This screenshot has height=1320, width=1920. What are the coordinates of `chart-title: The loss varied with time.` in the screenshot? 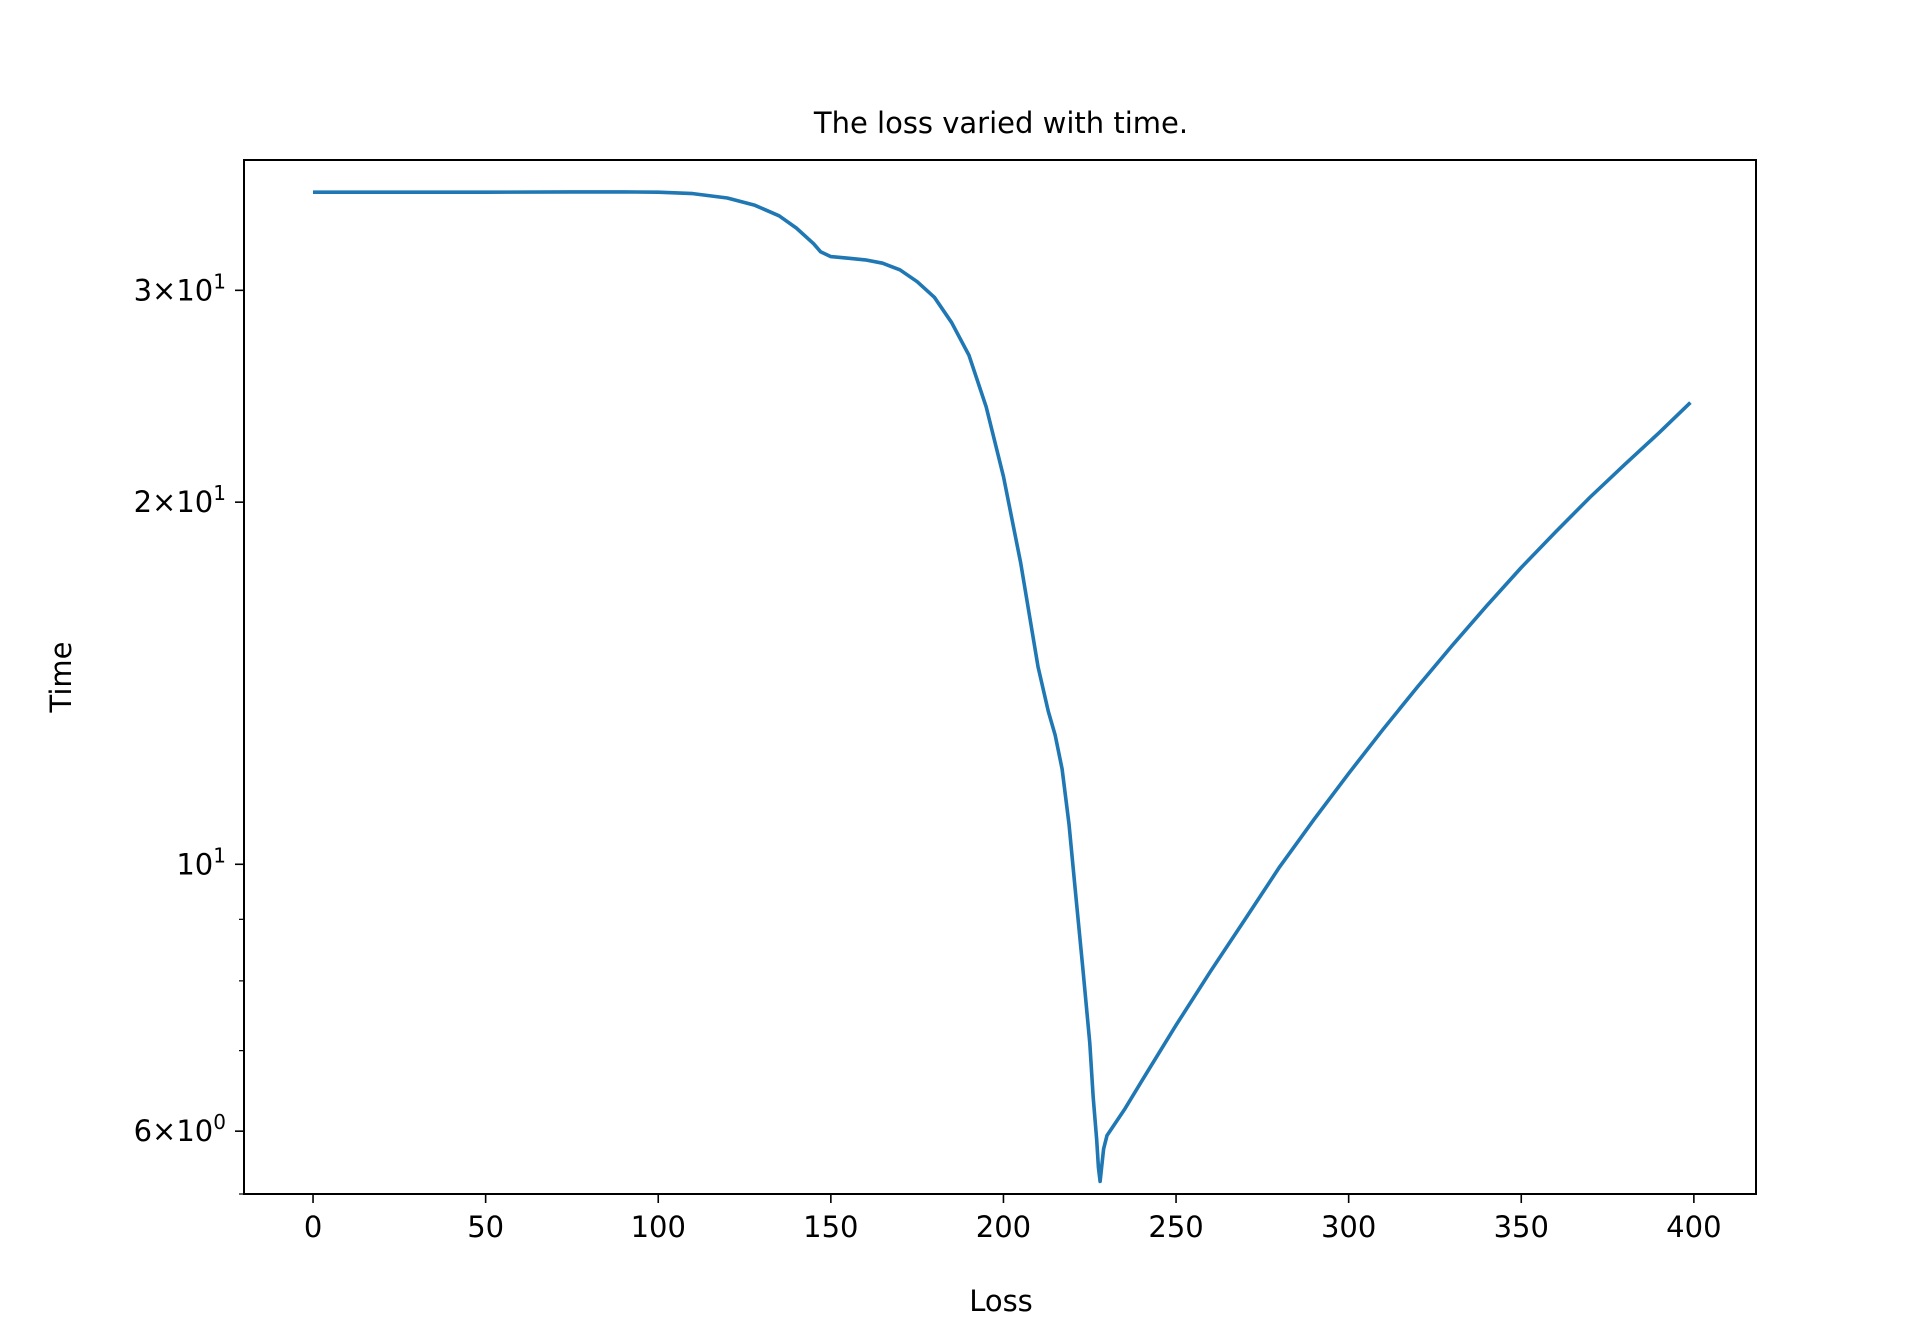 It's located at (1000, 123).